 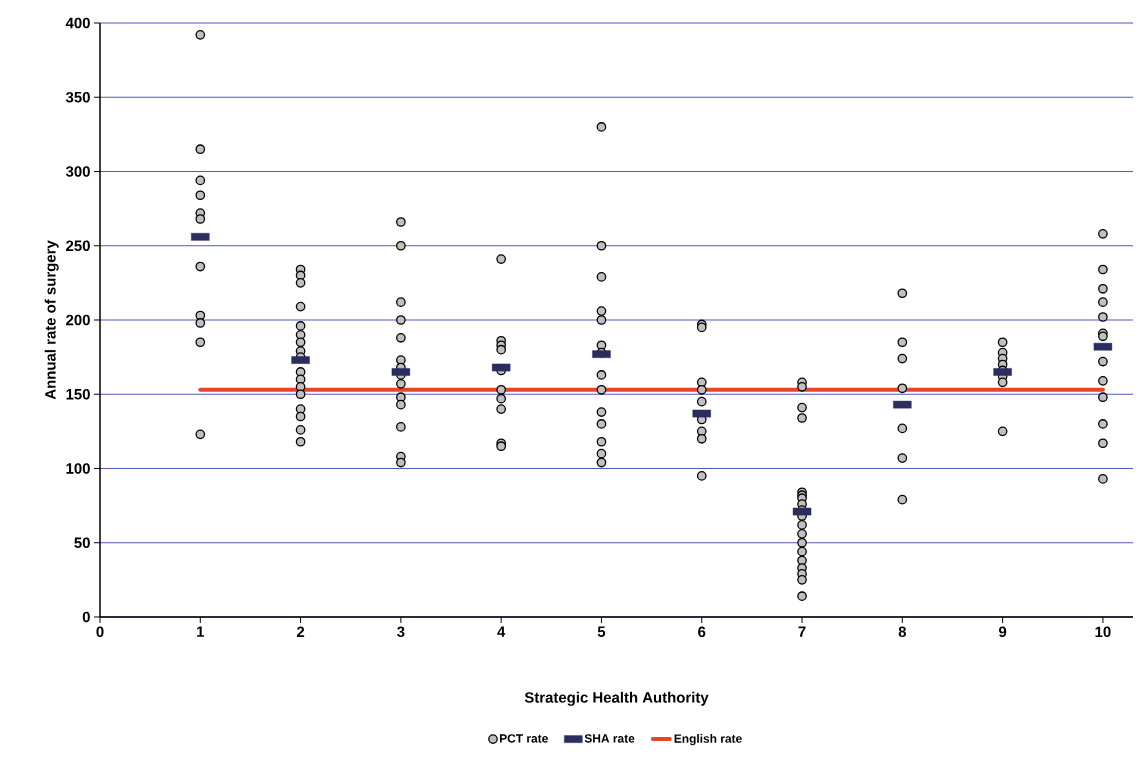 I want to click on x-tick-label: 1, so click(x=201, y=631).